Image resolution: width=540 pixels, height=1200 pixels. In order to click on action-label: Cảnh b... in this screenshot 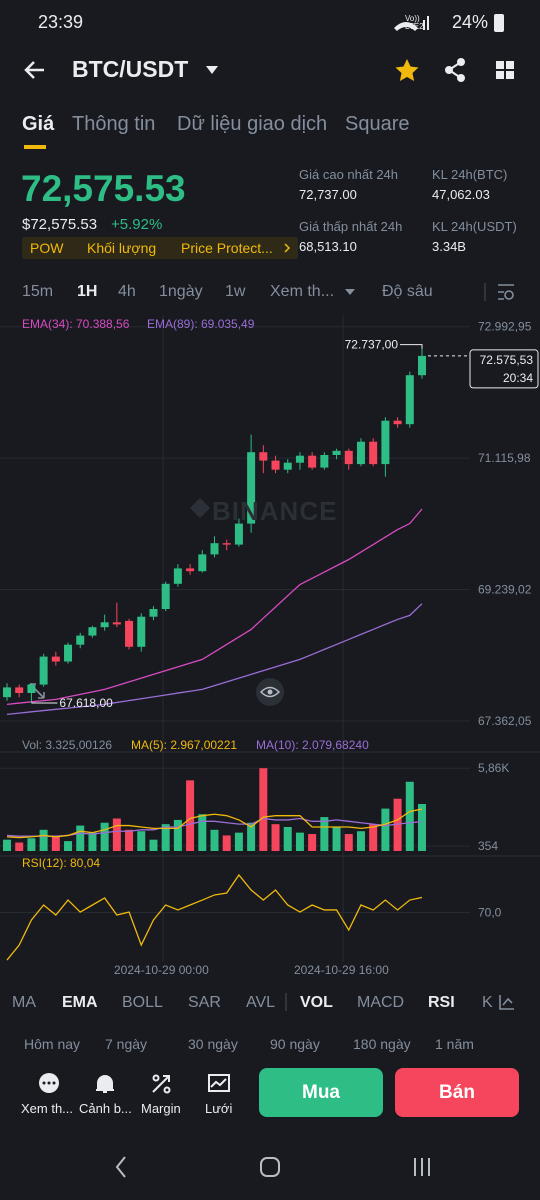, I will do `click(105, 1108)`.